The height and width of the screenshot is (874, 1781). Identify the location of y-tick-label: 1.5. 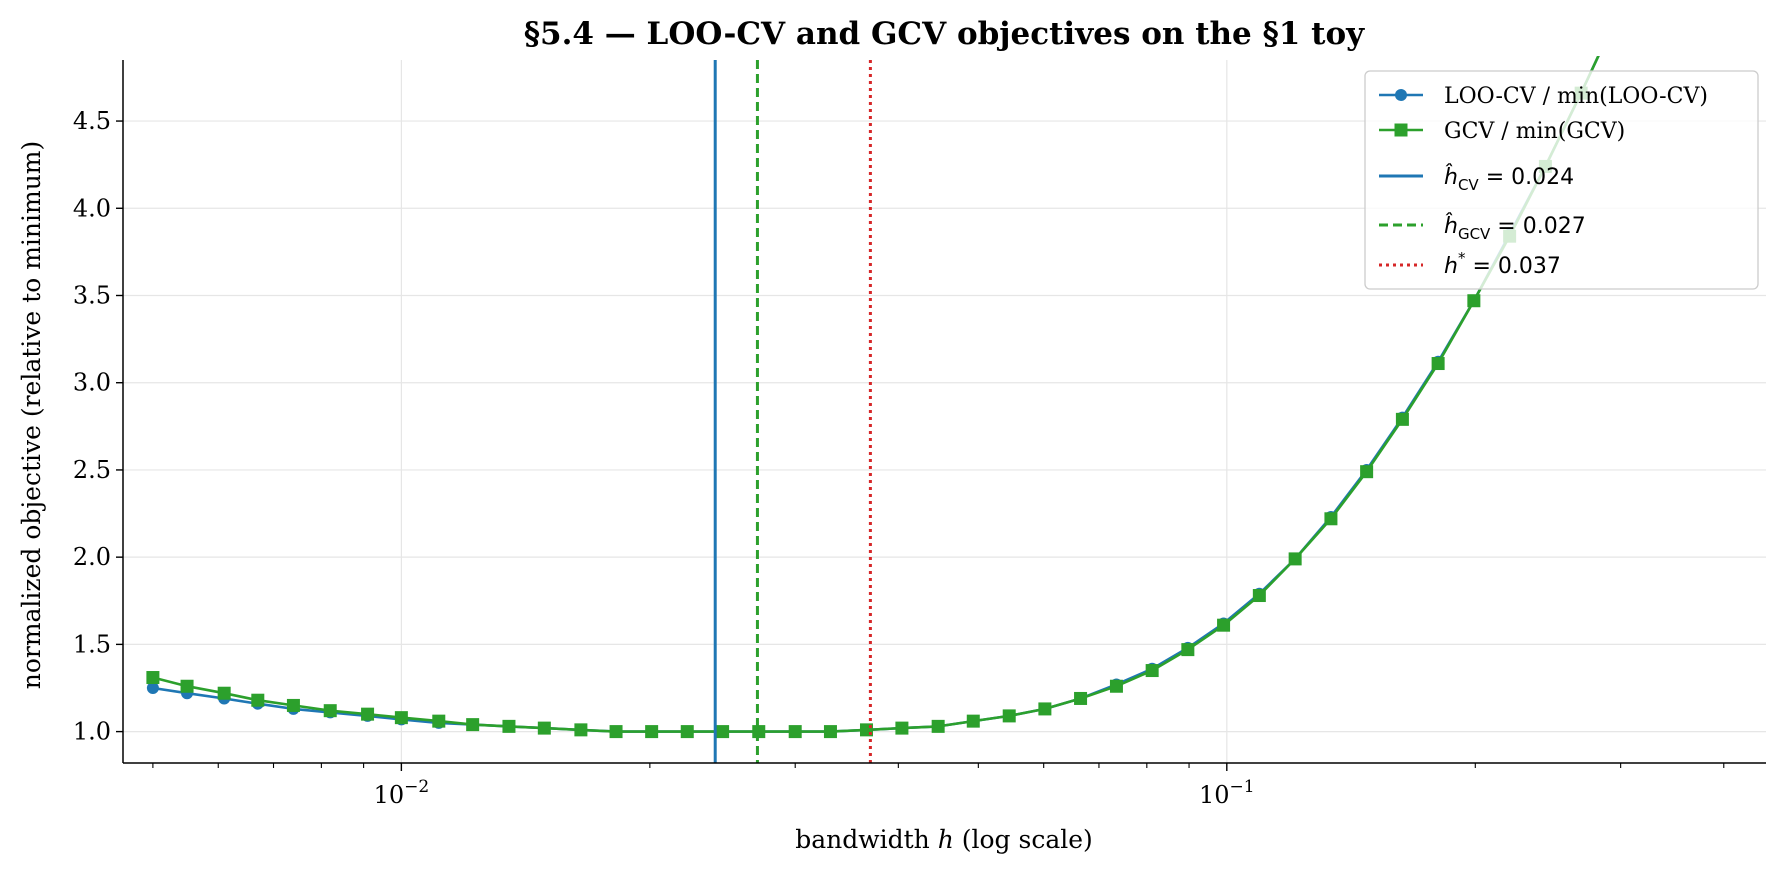
(92, 644).